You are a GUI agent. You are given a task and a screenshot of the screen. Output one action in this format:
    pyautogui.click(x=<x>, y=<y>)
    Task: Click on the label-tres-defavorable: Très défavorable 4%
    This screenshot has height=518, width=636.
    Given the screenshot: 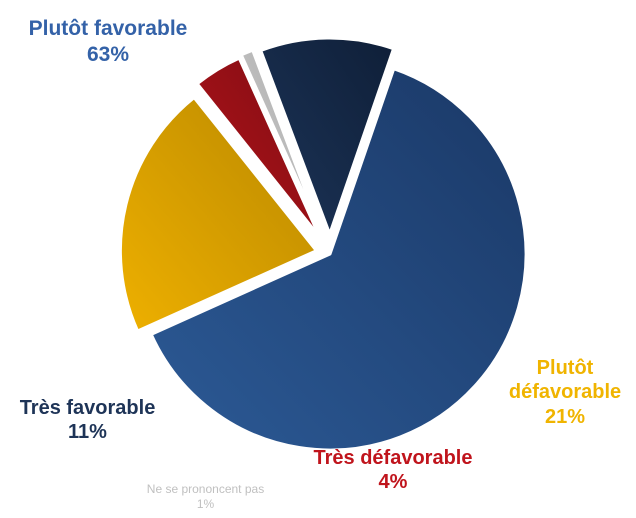 What is the action you would take?
    pyautogui.click(x=393, y=470)
    